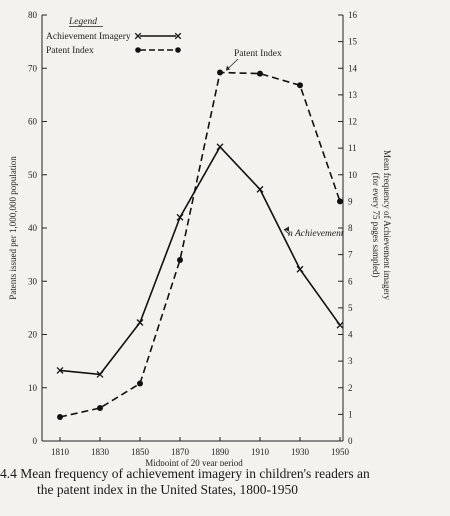  What do you see at coordinates (387, 225) in the screenshot?
I see `right-y-axis-label-line1: Mean frequency of Achievement imagery` at bounding box center [387, 225].